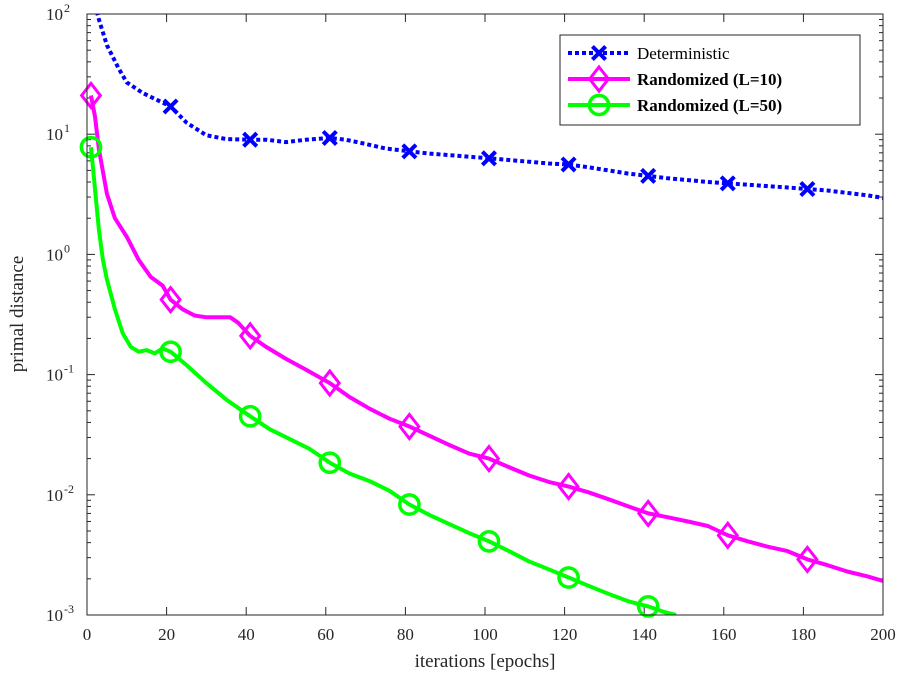 The image size is (900, 675). What do you see at coordinates (883, 634) in the screenshot?
I see `x-tick-label: 200` at bounding box center [883, 634].